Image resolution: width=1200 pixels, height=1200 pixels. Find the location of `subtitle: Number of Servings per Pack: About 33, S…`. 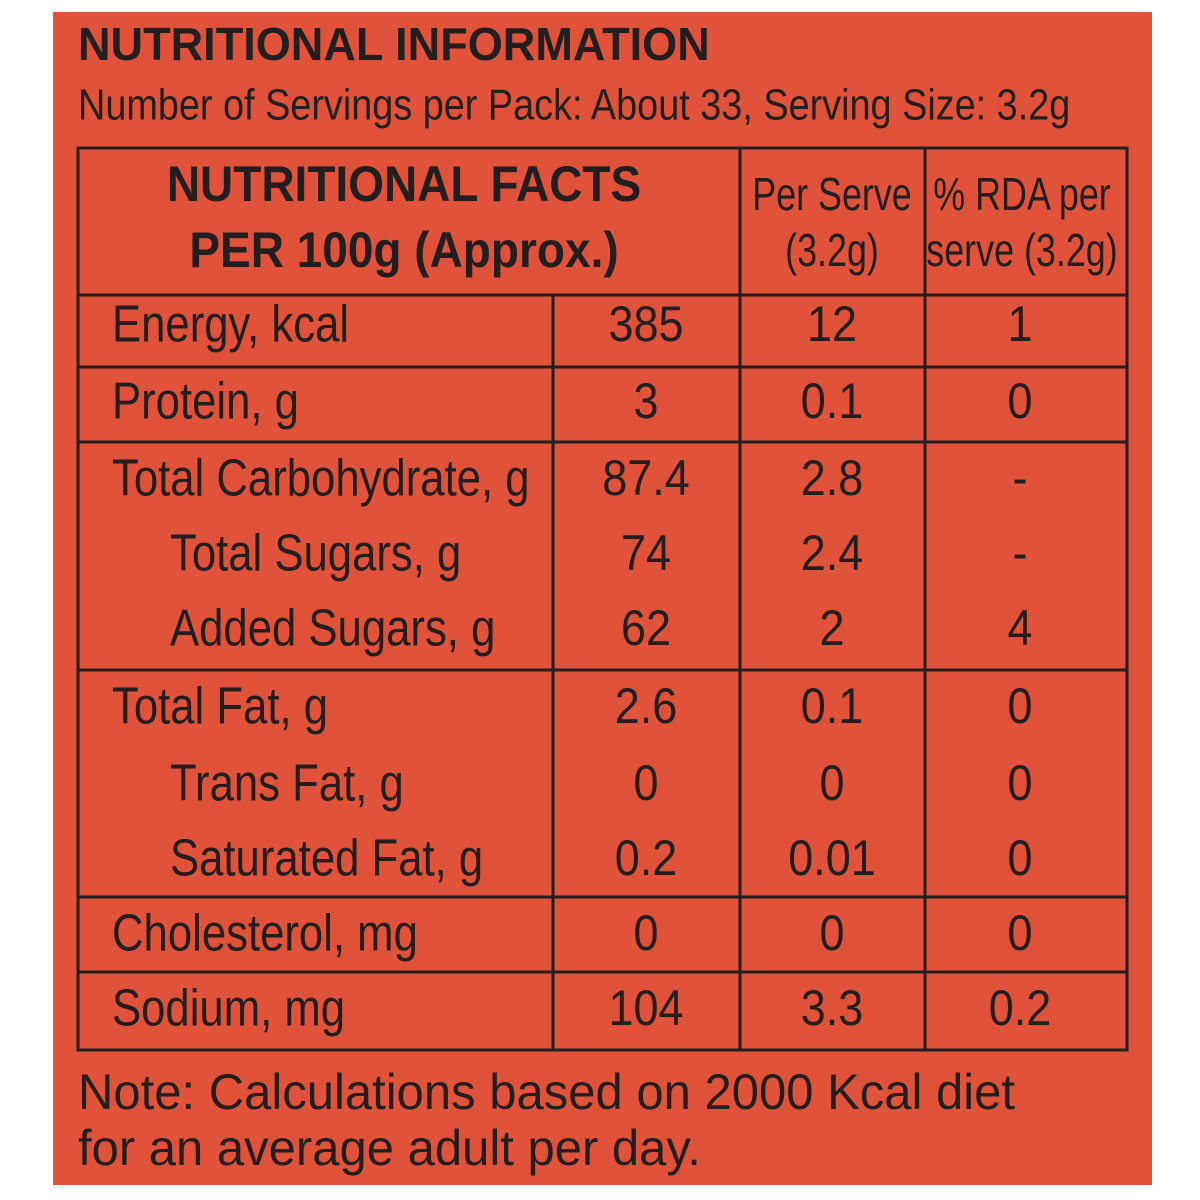

subtitle: Number of Servings per Pack: About 33, S… is located at coordinates (574, 104).